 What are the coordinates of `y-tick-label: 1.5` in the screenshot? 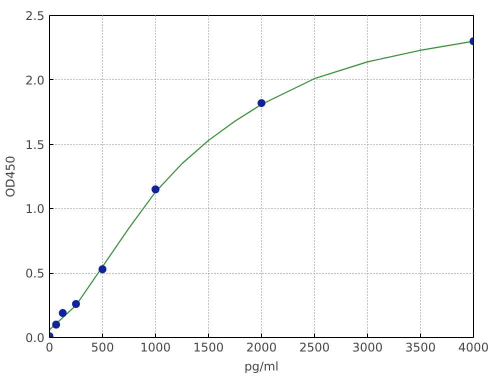 It's located at (35, 145).